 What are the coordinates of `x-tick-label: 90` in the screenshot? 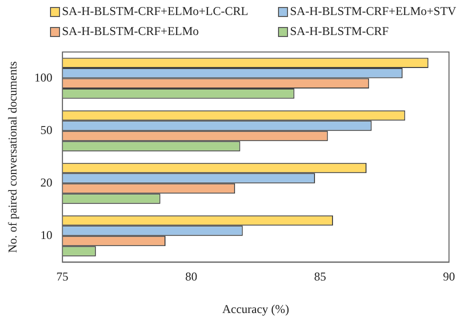 It's located at (449, 277).